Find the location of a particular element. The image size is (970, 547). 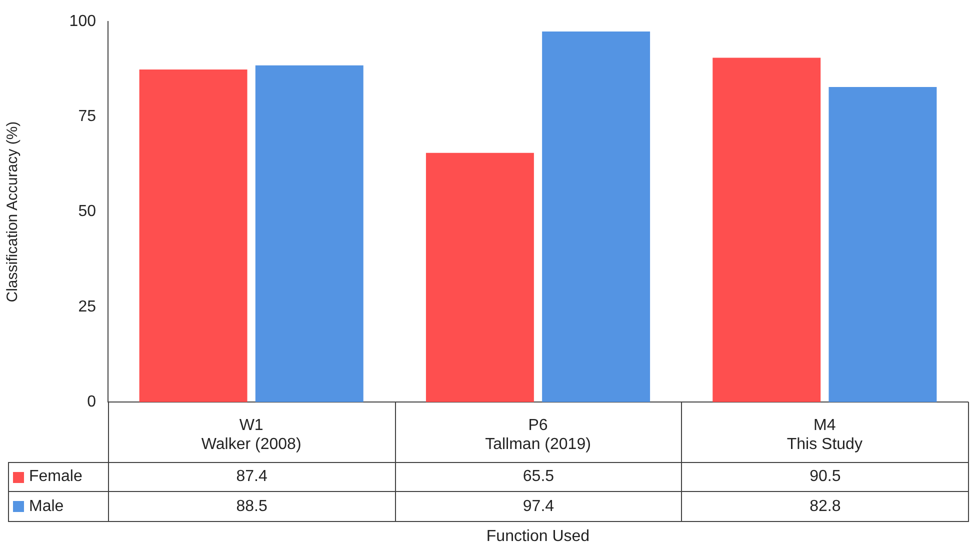

x-tick-label: M4 This Study is located at coordinates (824, 435).